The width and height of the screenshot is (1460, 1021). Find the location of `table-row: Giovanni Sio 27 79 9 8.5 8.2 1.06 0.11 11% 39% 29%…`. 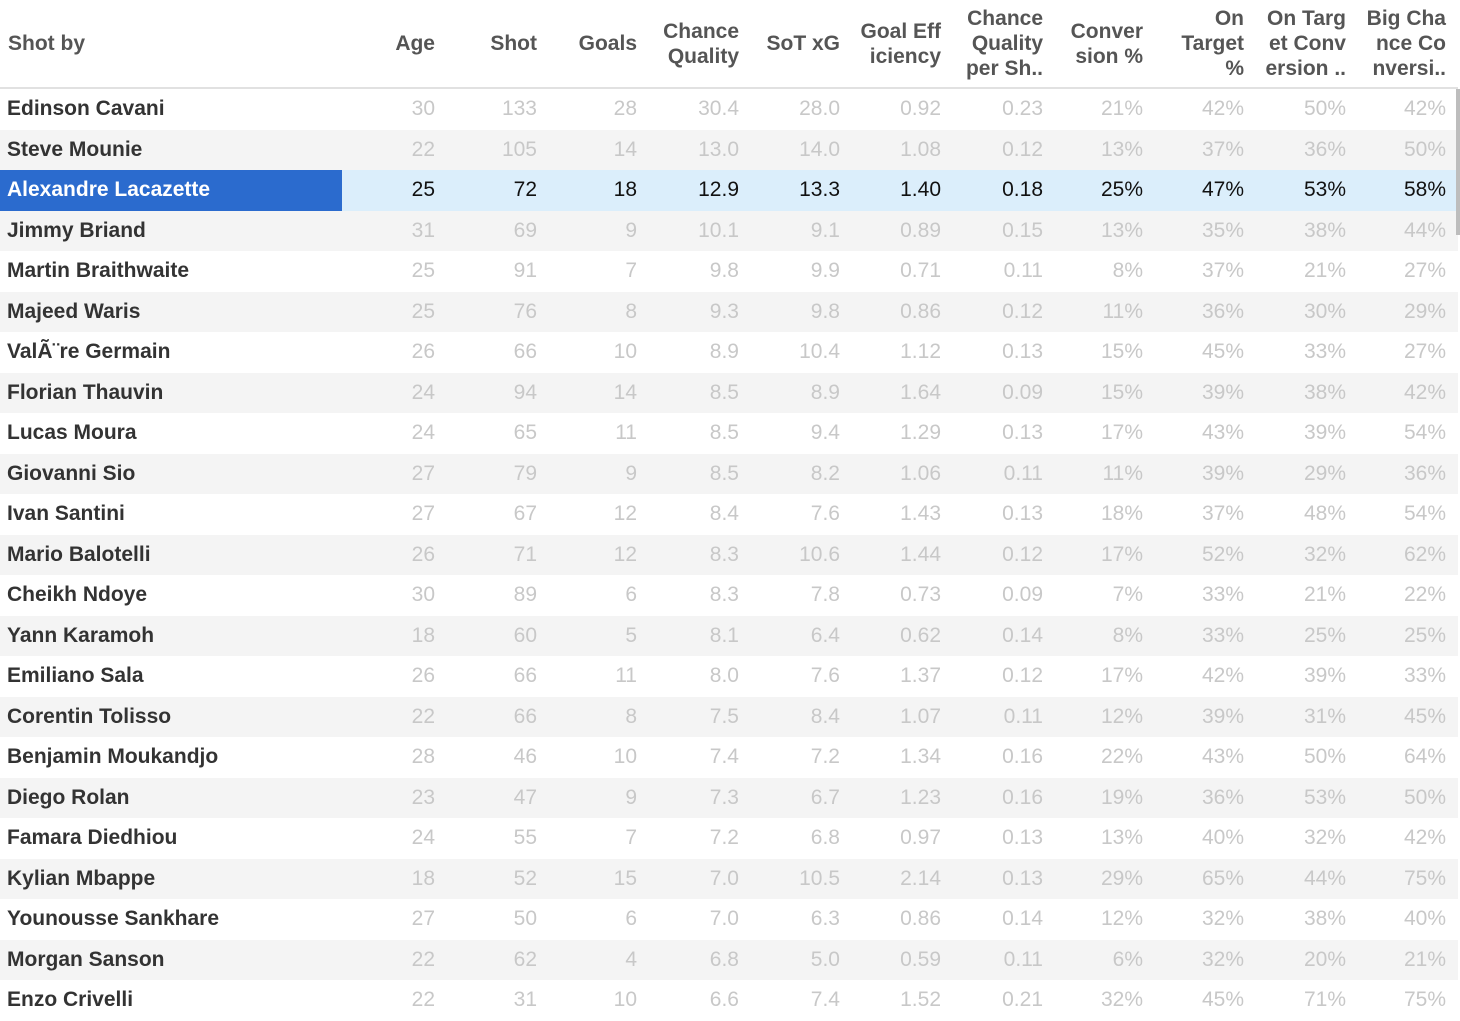

table-row: Giovanni Sio 27 79 9 8.5 8.2 1.06 0.11 11% 39% 29%… is located at coordinates (729, 473).